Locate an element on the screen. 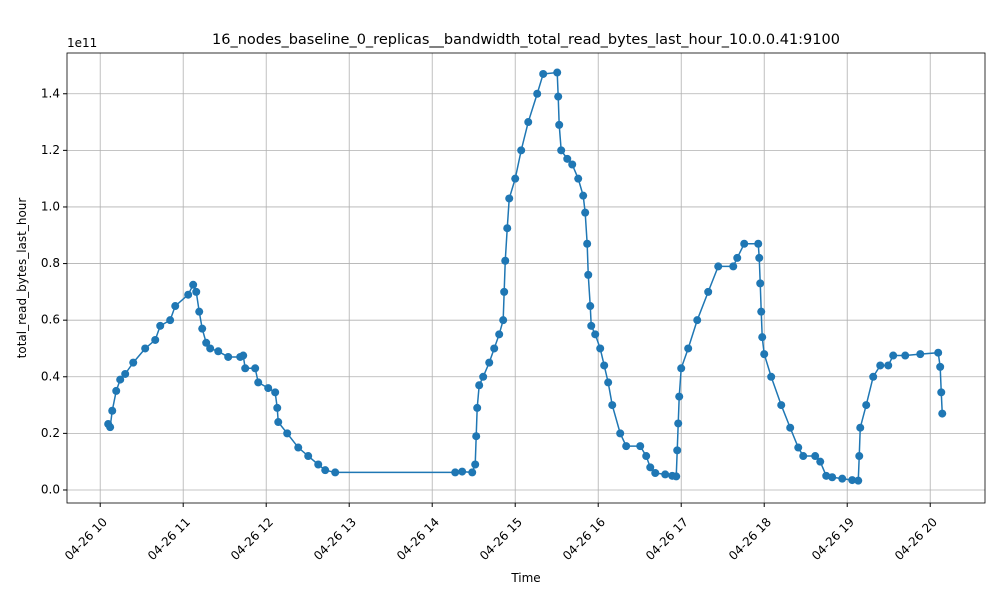  x-tick-label: 04-26 11 is located at coordinates (169, 539).